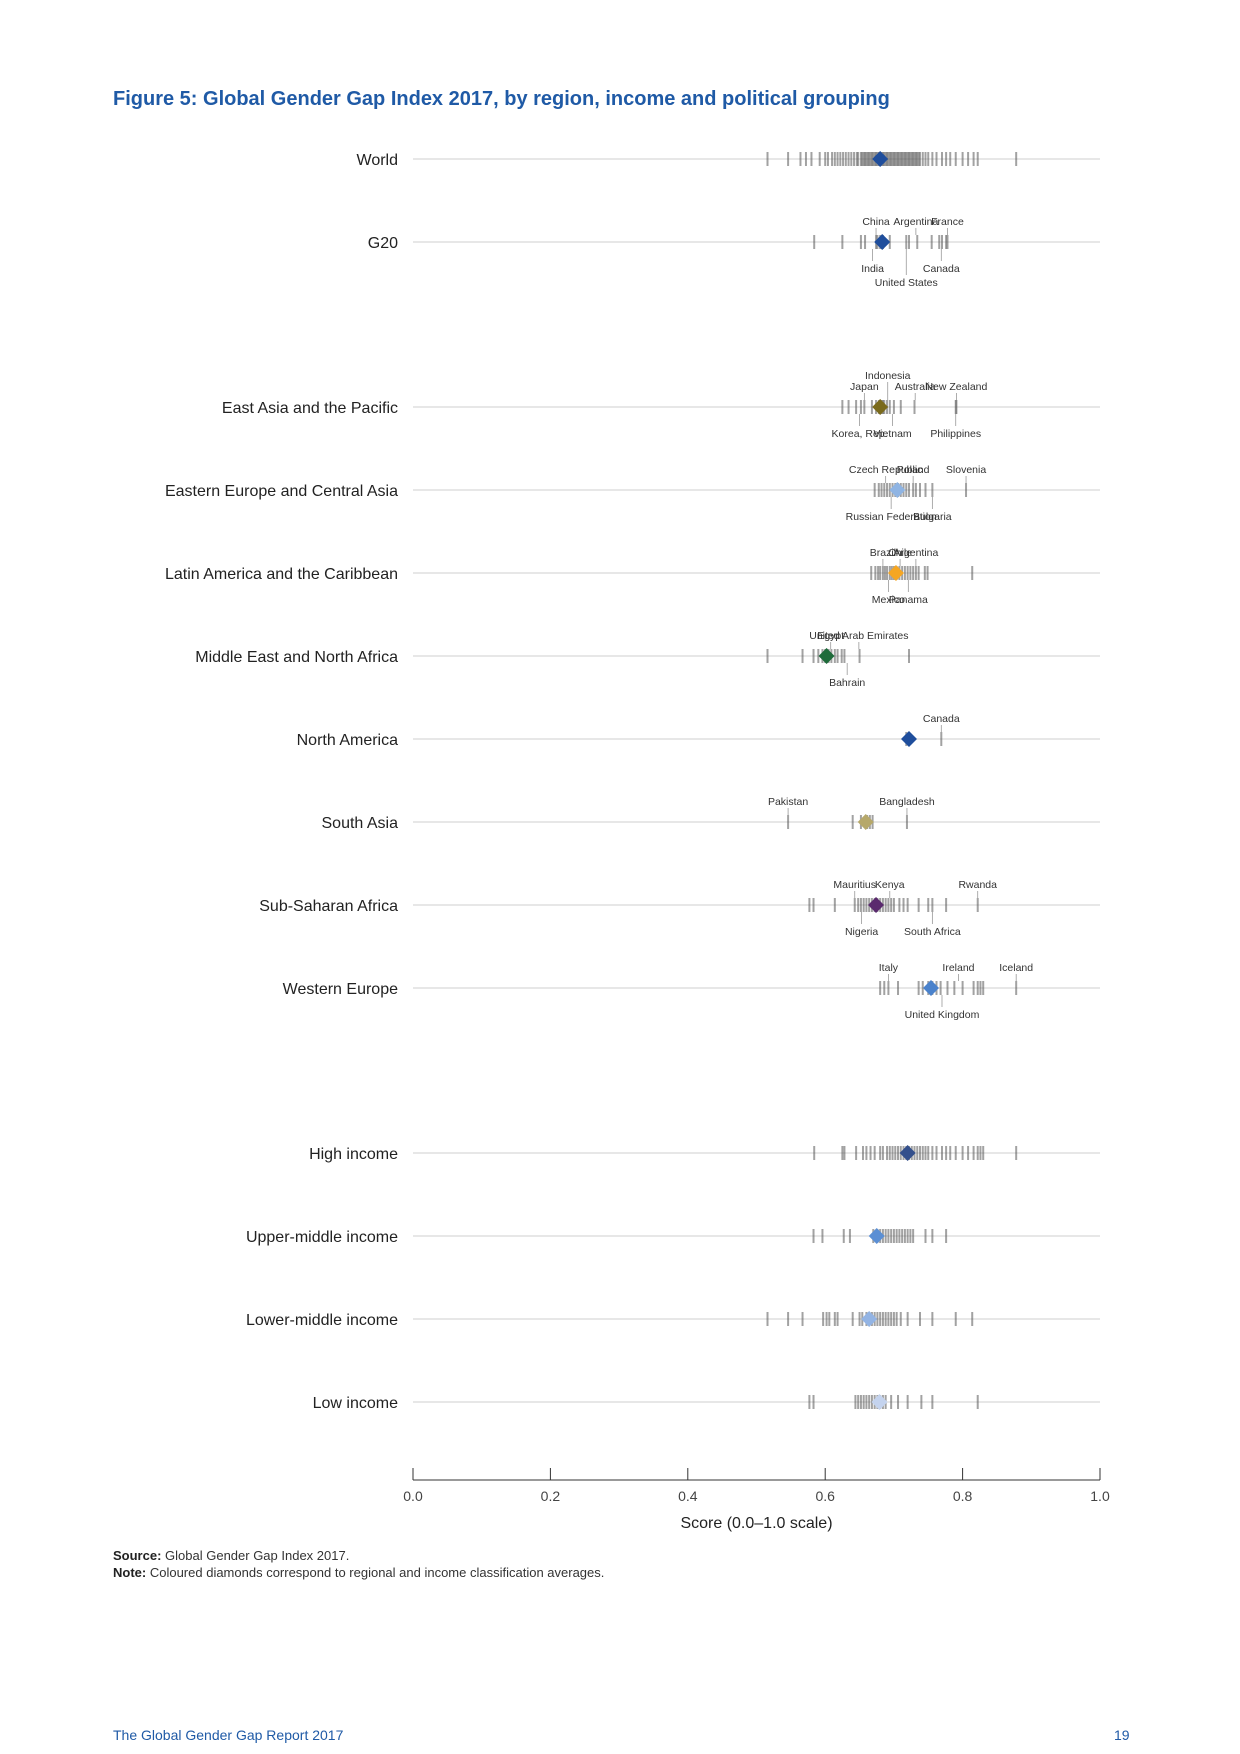 The height and width of the screenshot is (1754, 1240). What do you see at coordinates (890, 885) in the screenshot?
I see `country-annotation: Kenya` at bounding box center [890, 885].